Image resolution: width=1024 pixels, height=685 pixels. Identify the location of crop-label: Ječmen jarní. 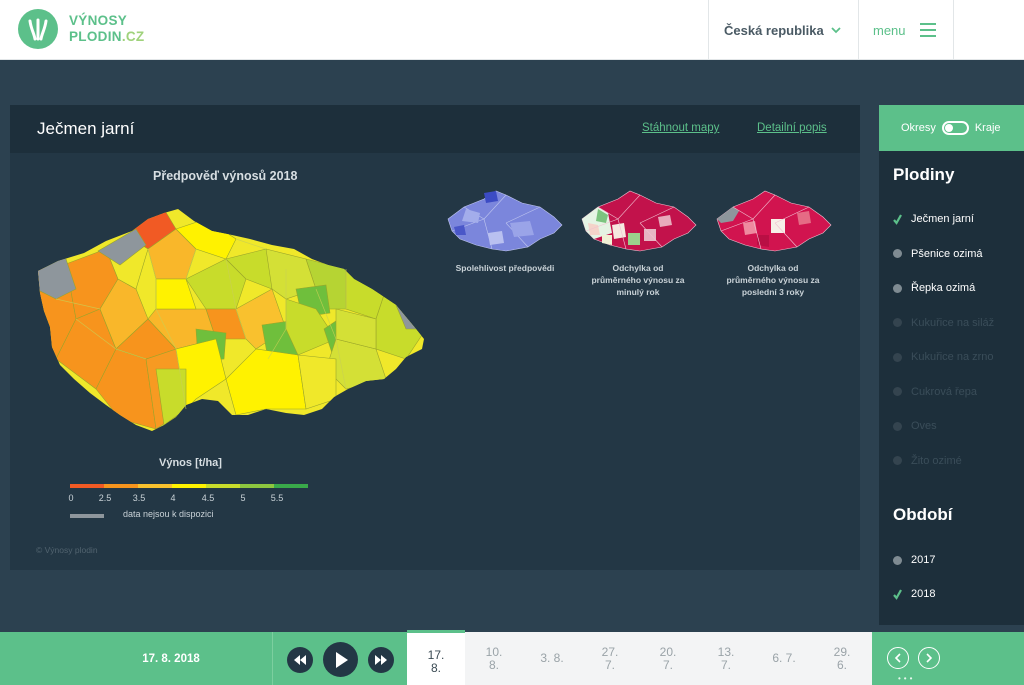
(942, 219).